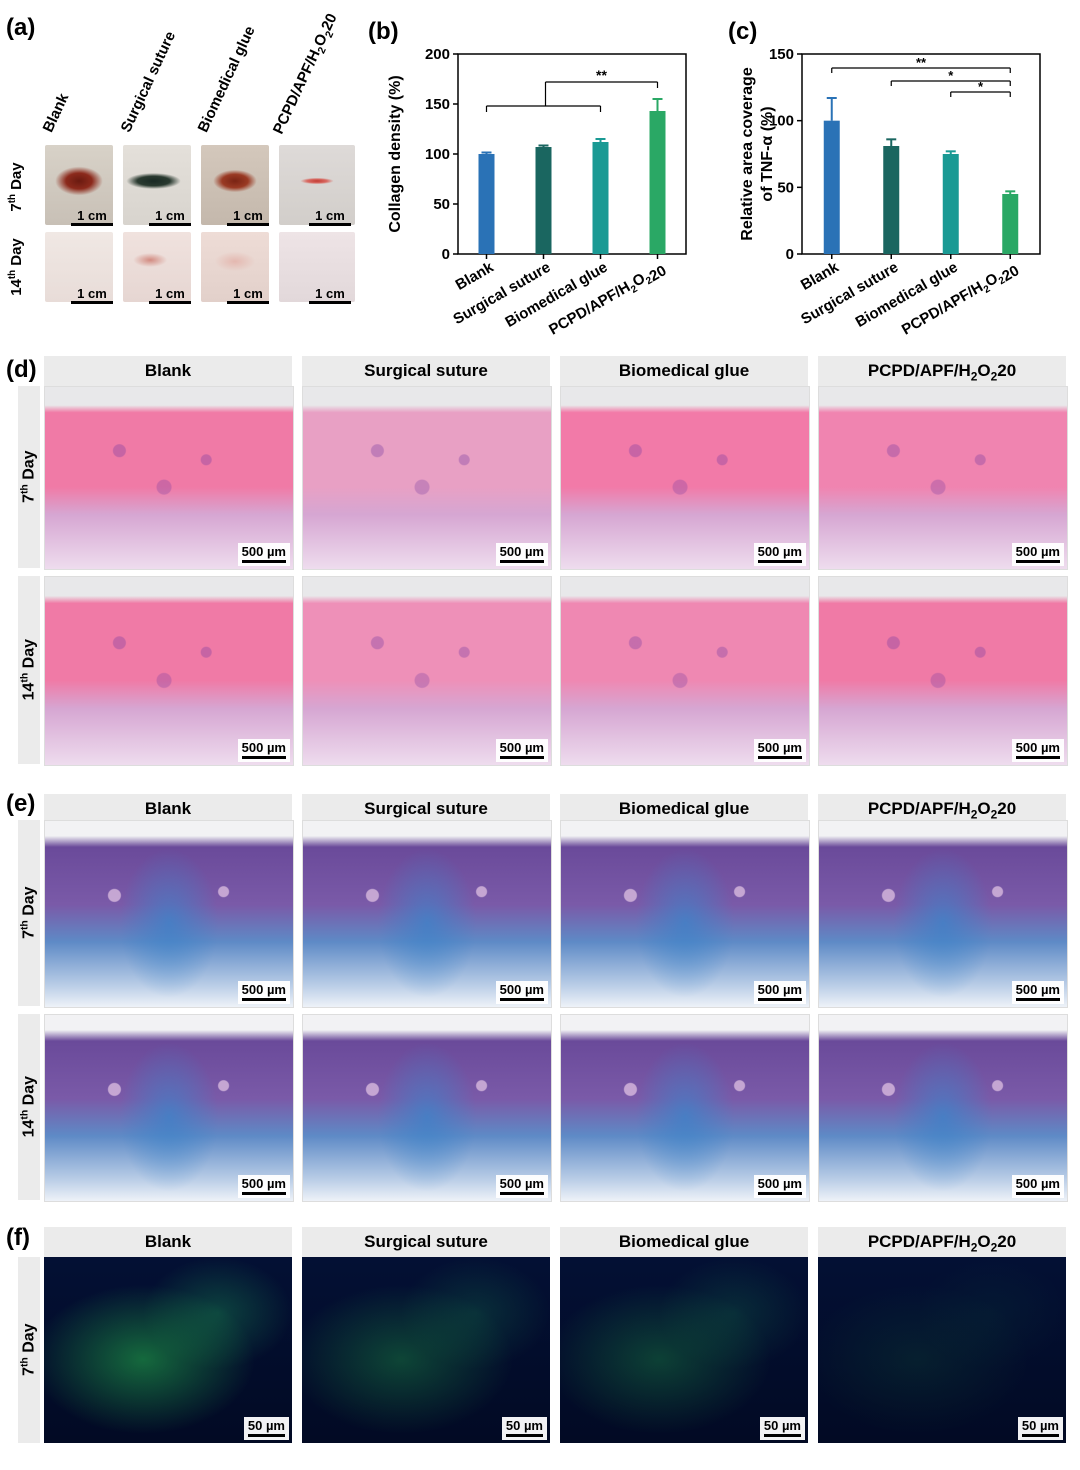  Describe the element at coordinates (226, 79) in the screenshot. I see `panel-a-group-label: Biomedical glue` at that location.